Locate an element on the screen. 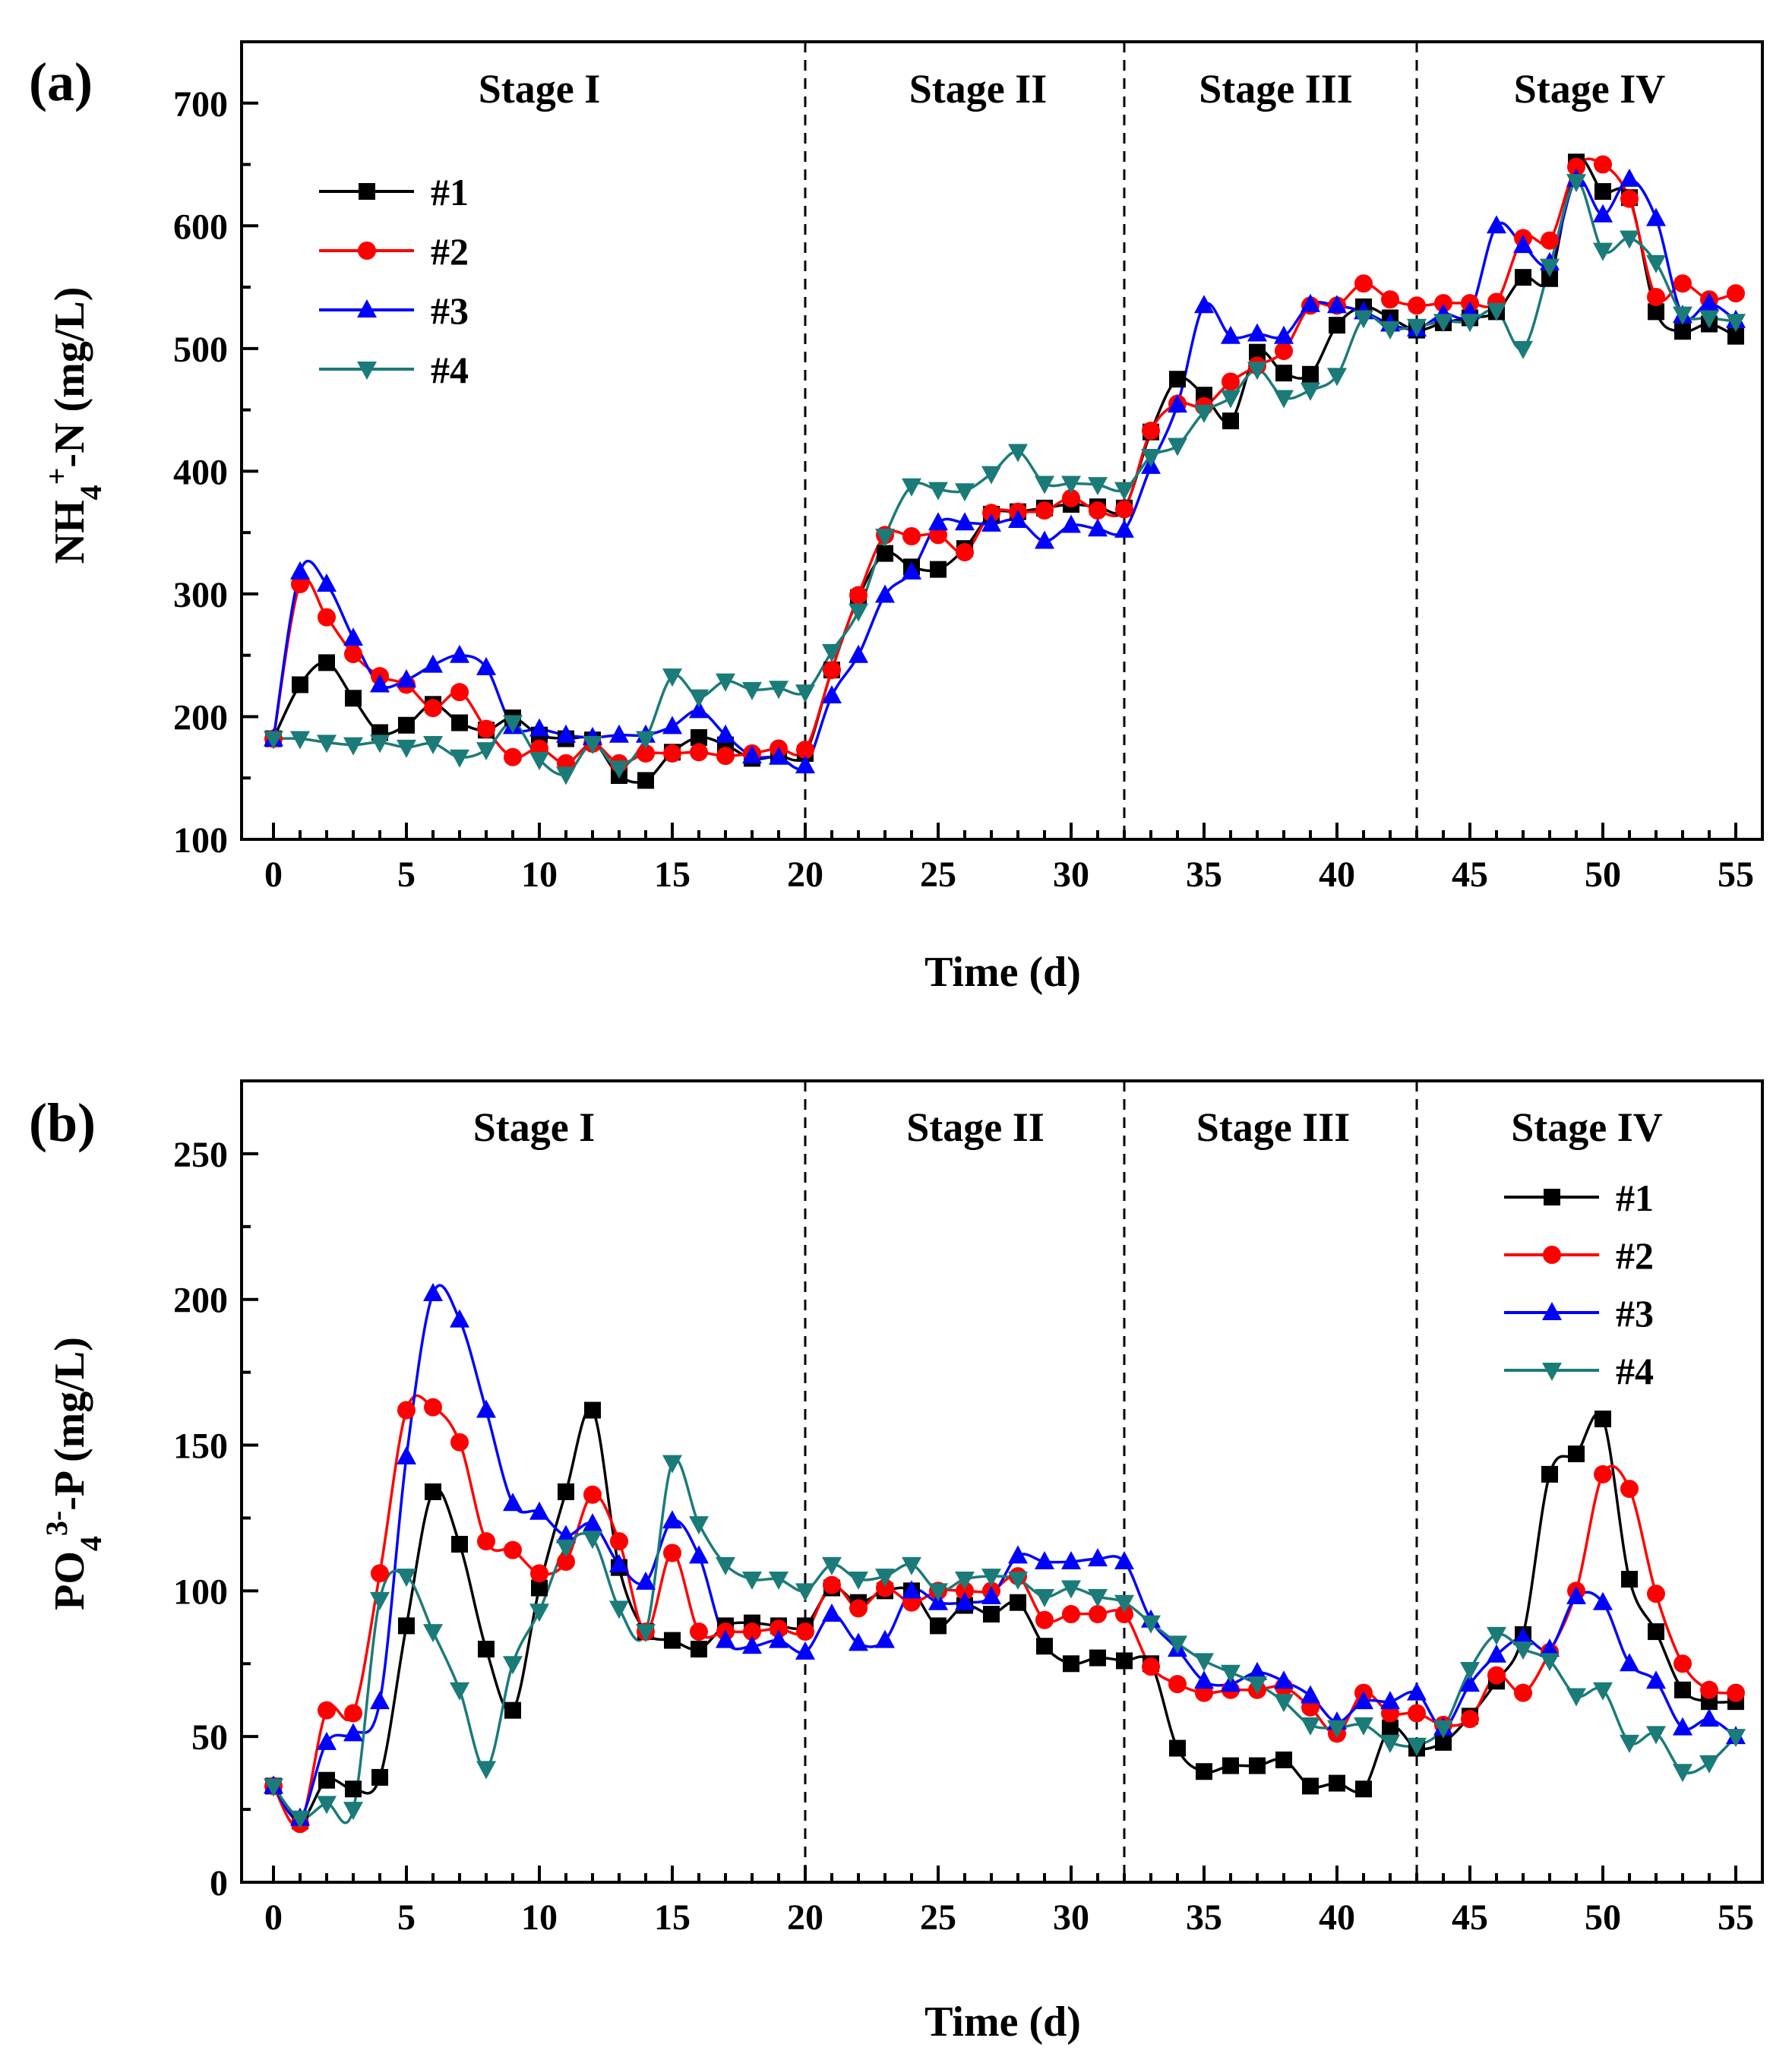  panel-a-x-tick-label: 10 is located at coordinates (539, 875).